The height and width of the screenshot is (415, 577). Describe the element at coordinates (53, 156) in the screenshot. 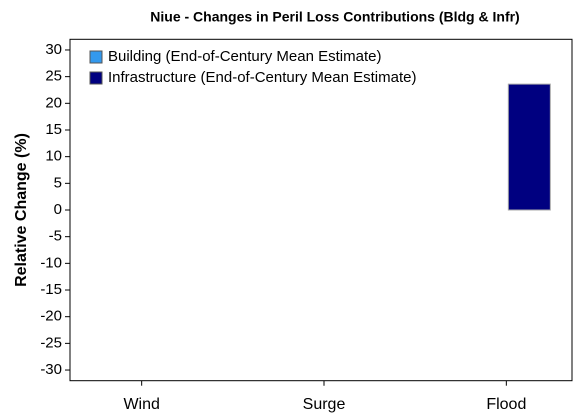

I see `y-tick-label: 10` at that location.